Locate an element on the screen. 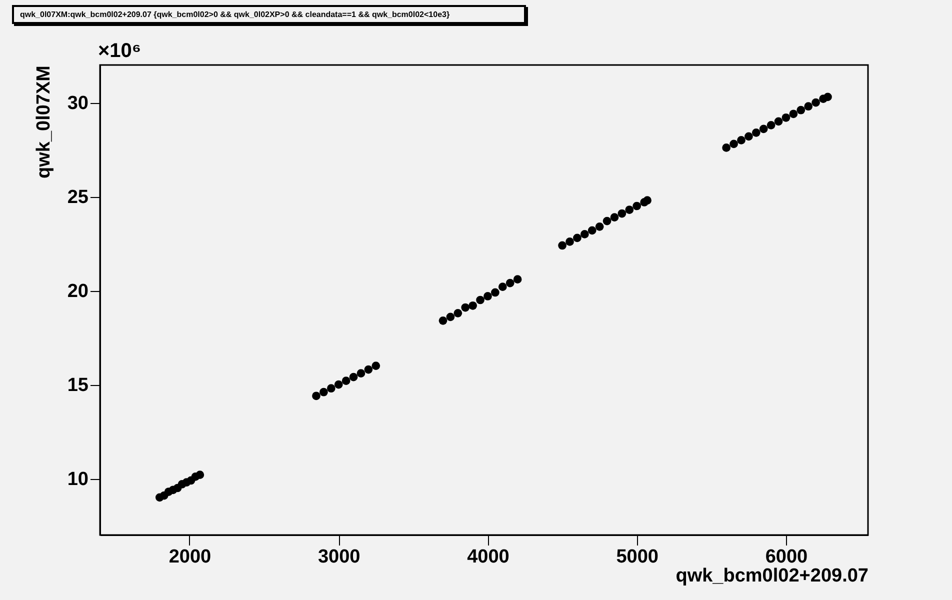  y-tick-label: 20 is located at coordinates (77, 291).